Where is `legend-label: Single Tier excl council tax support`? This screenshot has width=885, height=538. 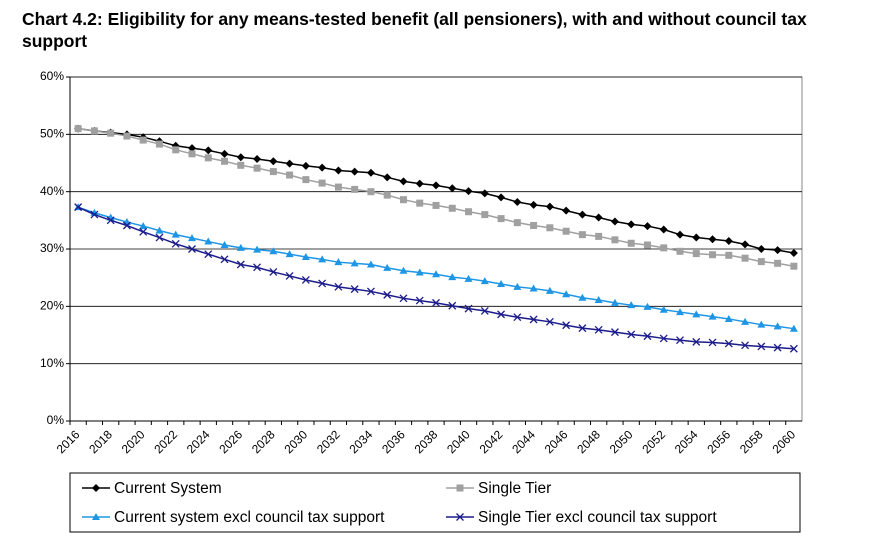
legend-label: Single Tier excl council tax support is located at coordinates (597, 517).